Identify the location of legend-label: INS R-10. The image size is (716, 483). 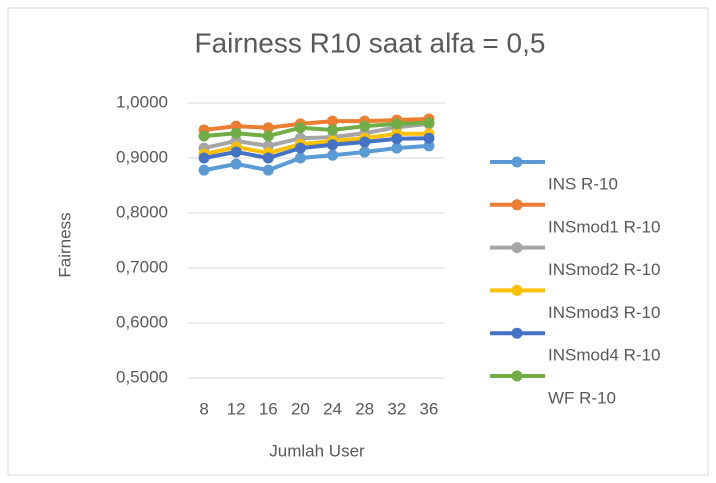
(583, 183).